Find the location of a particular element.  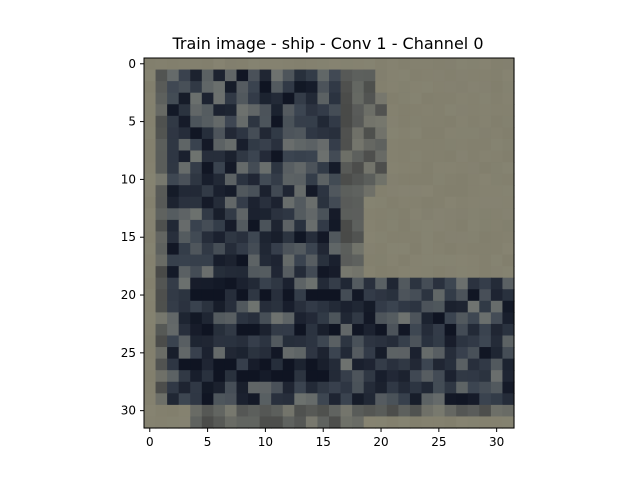

x-tick-label: 20 is located at coordinates (380, 442).